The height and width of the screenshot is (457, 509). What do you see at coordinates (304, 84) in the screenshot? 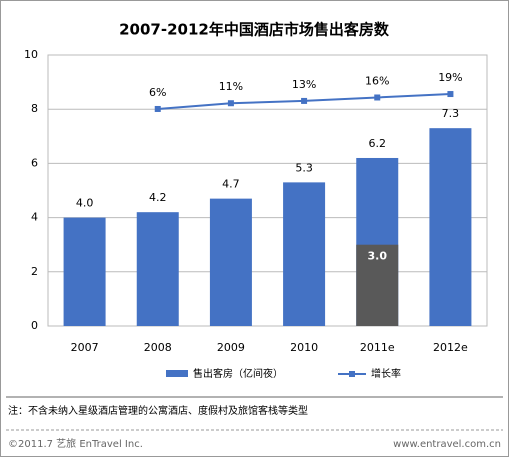
I see `data-label: 13%` at bounding box center [304, 84].